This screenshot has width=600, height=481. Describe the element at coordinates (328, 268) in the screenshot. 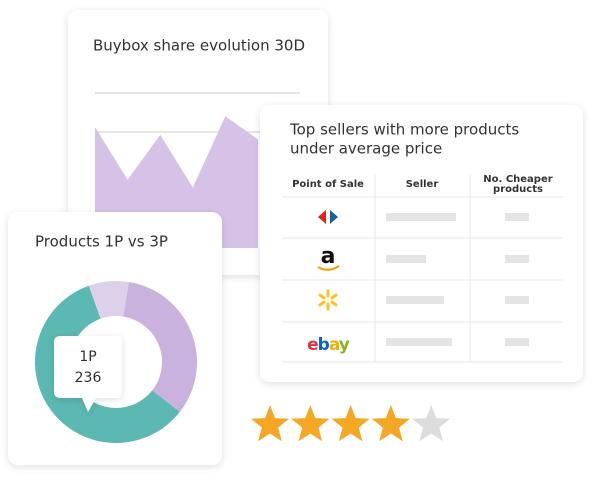

I see `amazon-smile` at that location.